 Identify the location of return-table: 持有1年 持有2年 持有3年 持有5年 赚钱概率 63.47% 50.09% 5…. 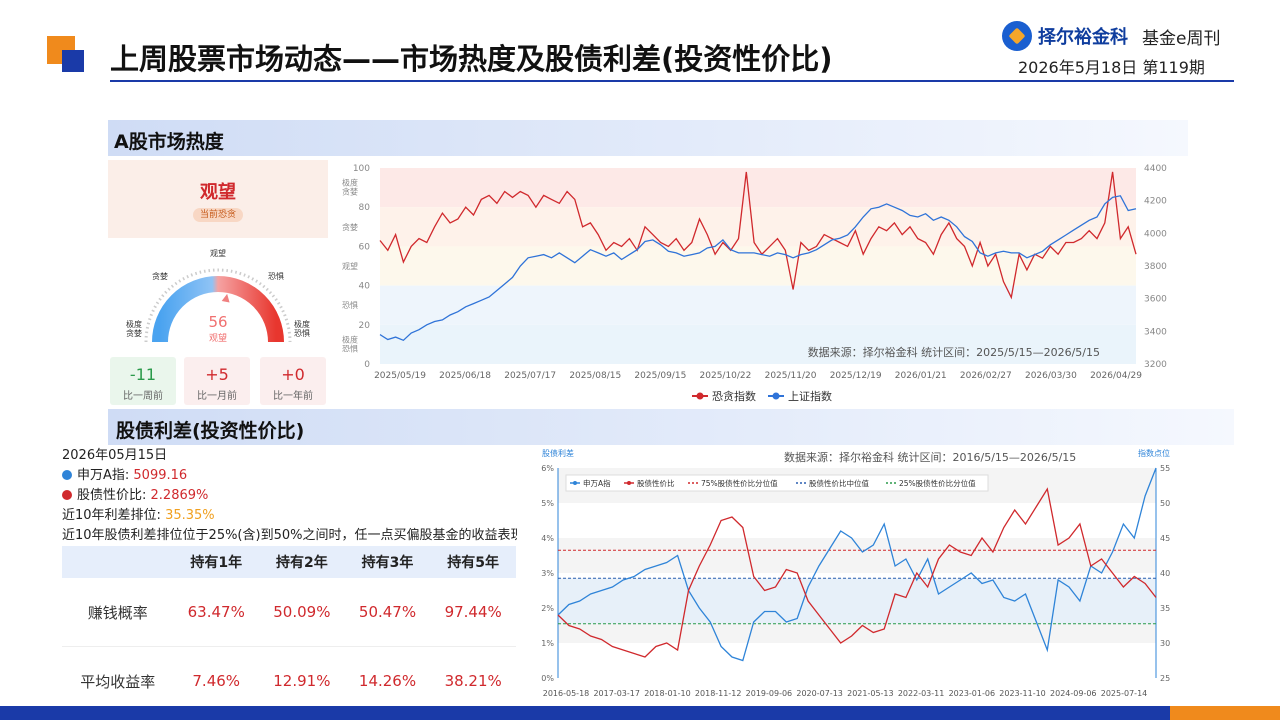
(289, 631).